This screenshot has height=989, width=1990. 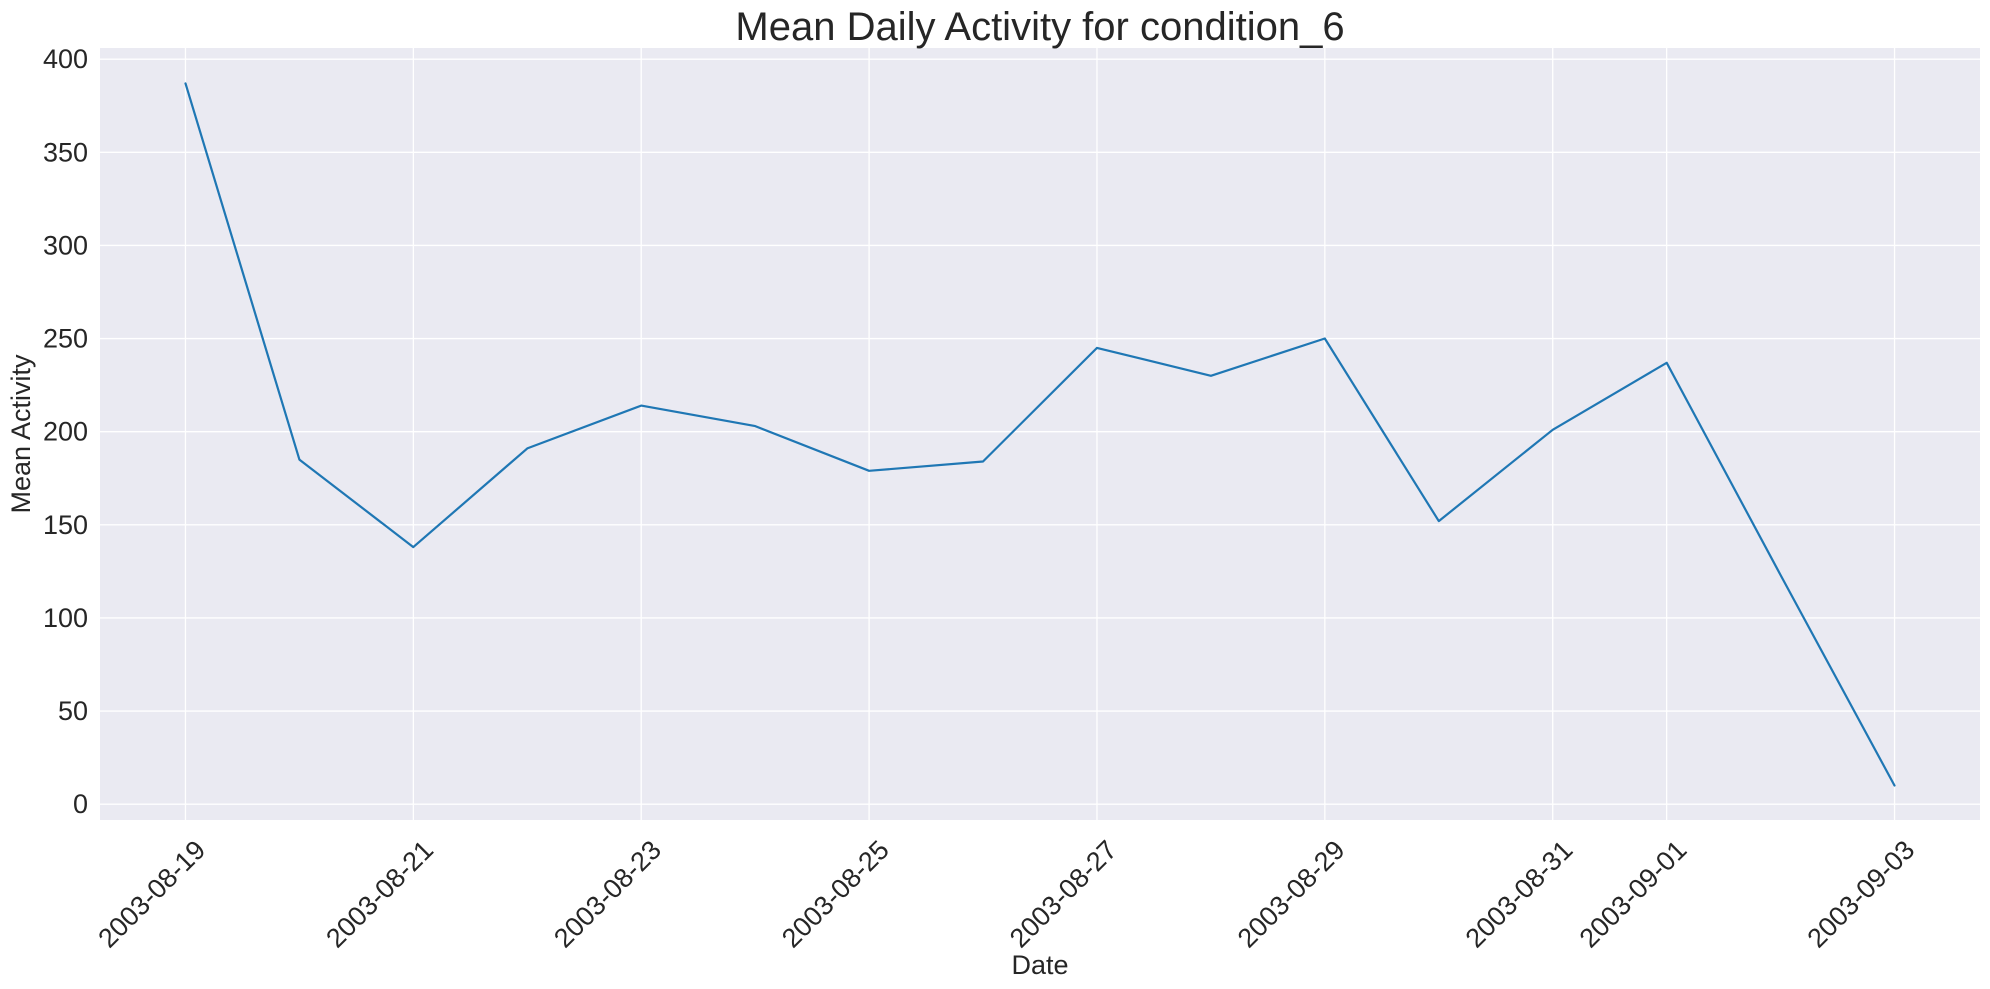 I want to click on x-tick-label-7: 2003-09-01, so click(x=1633, y=894).